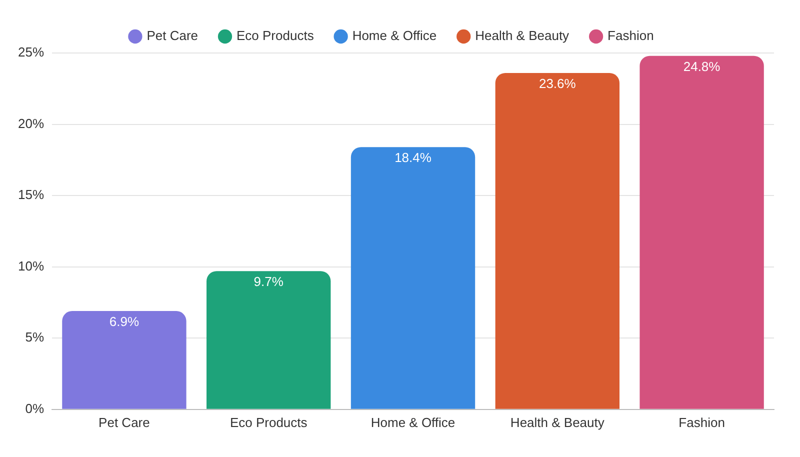 The image size is (800, 457). What do you see at coordinates (31, 123) in the screenshot?
I see `y-tick-label: 20%` at bounding box center [31, 123].